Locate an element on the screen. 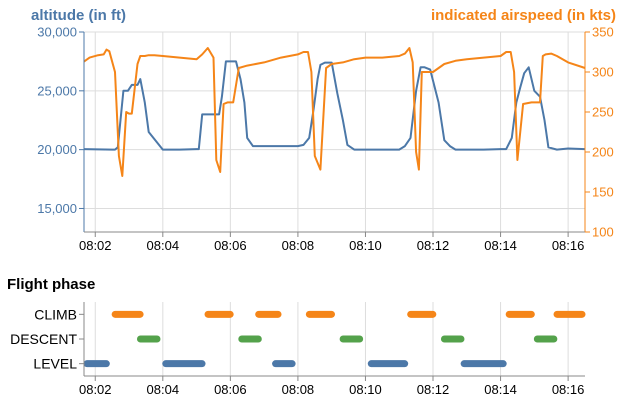 Image resolution: width=625 pixels, height=408 pixels. right-y-tick-label: 150 is located at coordinates (603, 192).